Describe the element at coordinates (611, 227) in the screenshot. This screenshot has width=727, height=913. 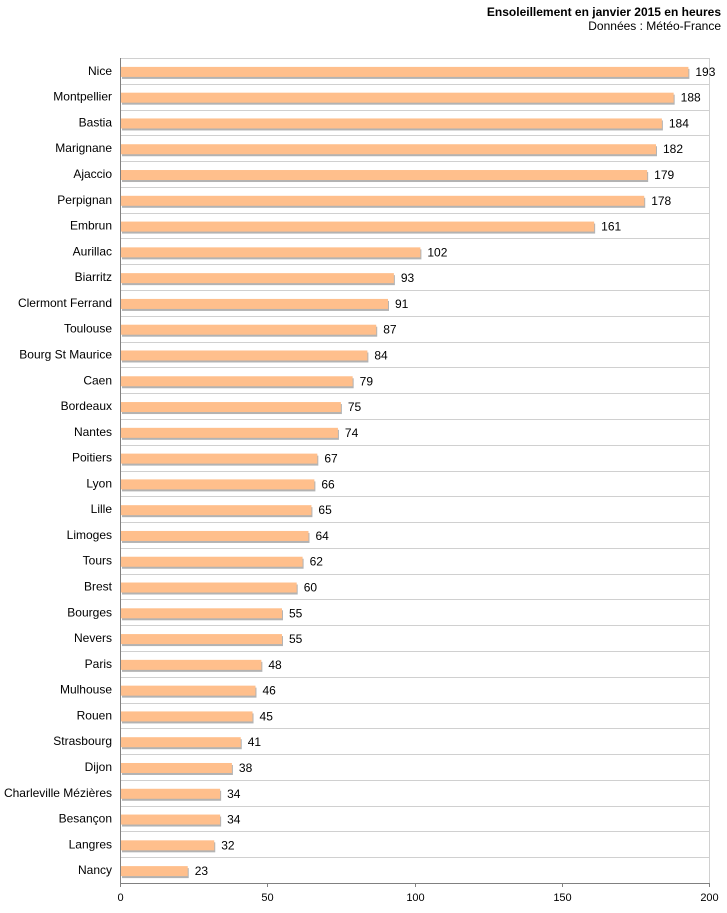
I see `value-label: 161` at that location.